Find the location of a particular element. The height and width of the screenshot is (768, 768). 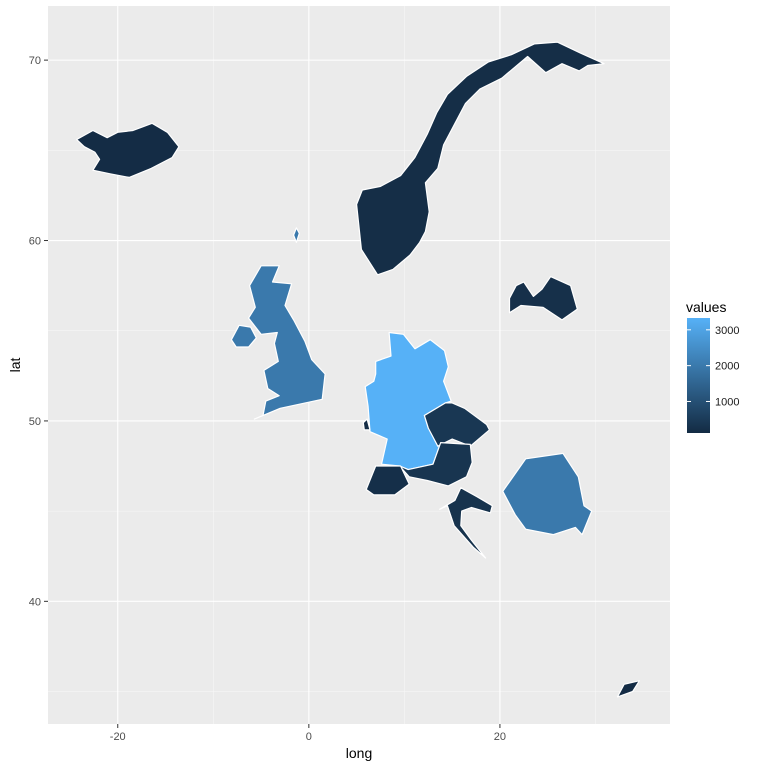

region-croatia is located at coordinates (466, 523).